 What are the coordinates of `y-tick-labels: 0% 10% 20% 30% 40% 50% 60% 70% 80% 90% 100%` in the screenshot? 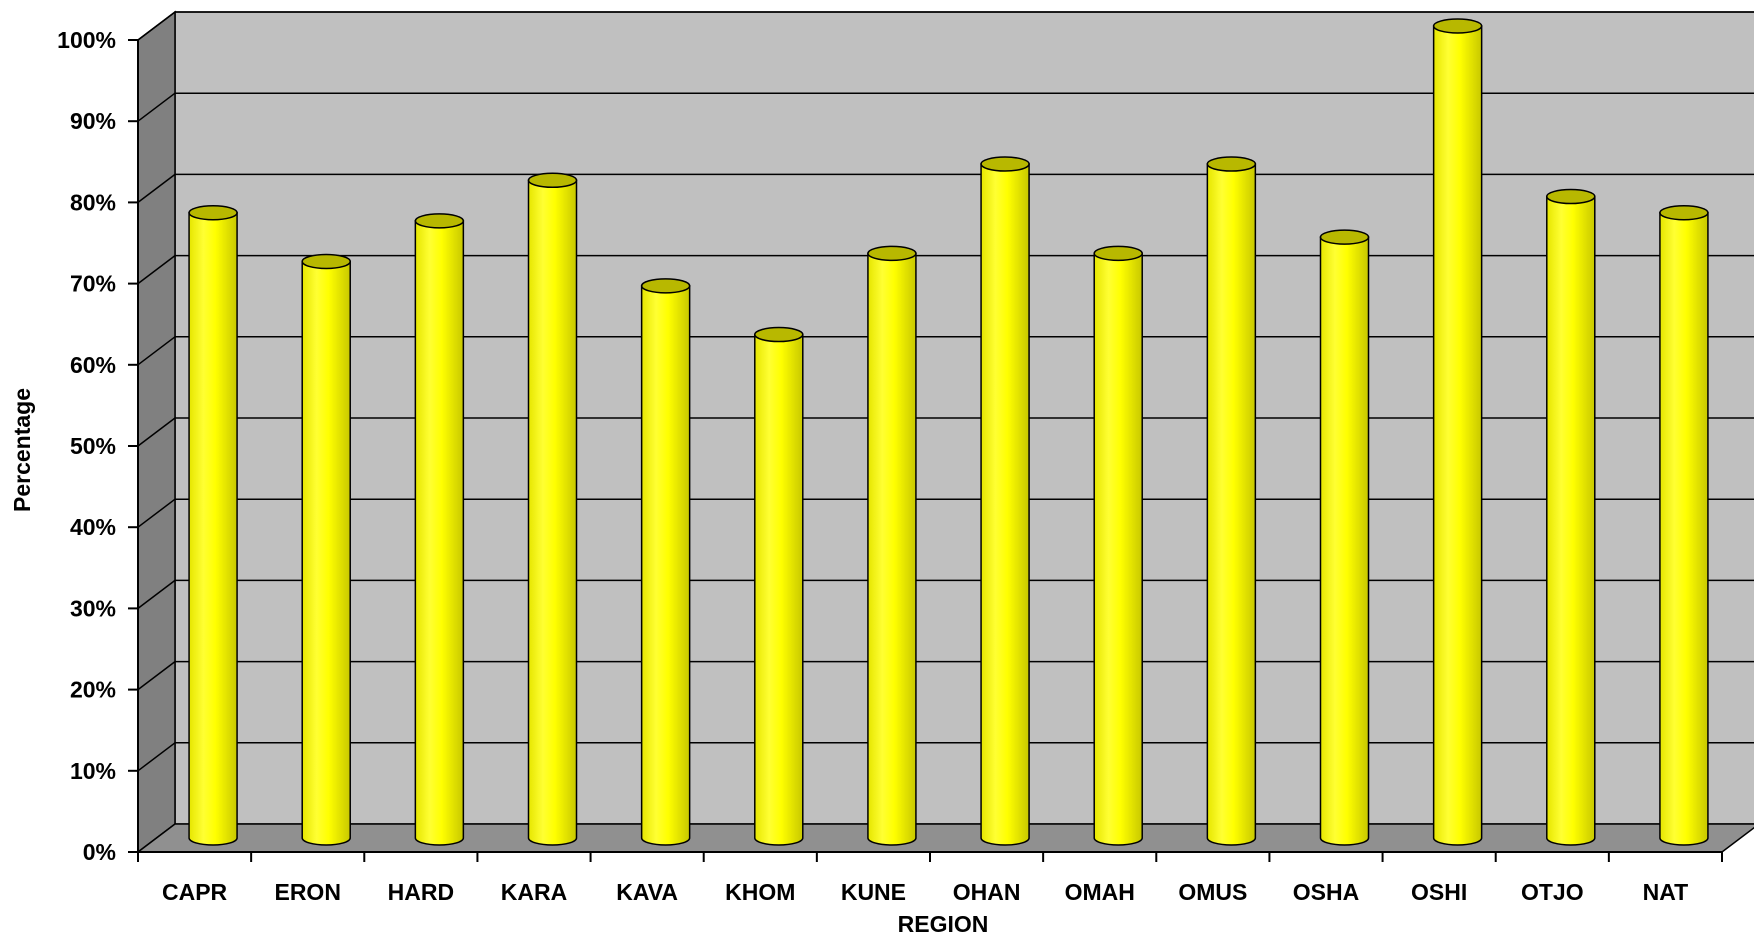 It's located at (86, 446).